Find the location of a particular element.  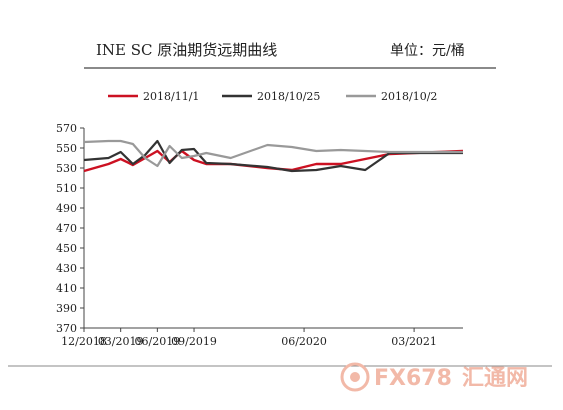

watermark: FX678 汇通网 is located at coordinates (434, 377).